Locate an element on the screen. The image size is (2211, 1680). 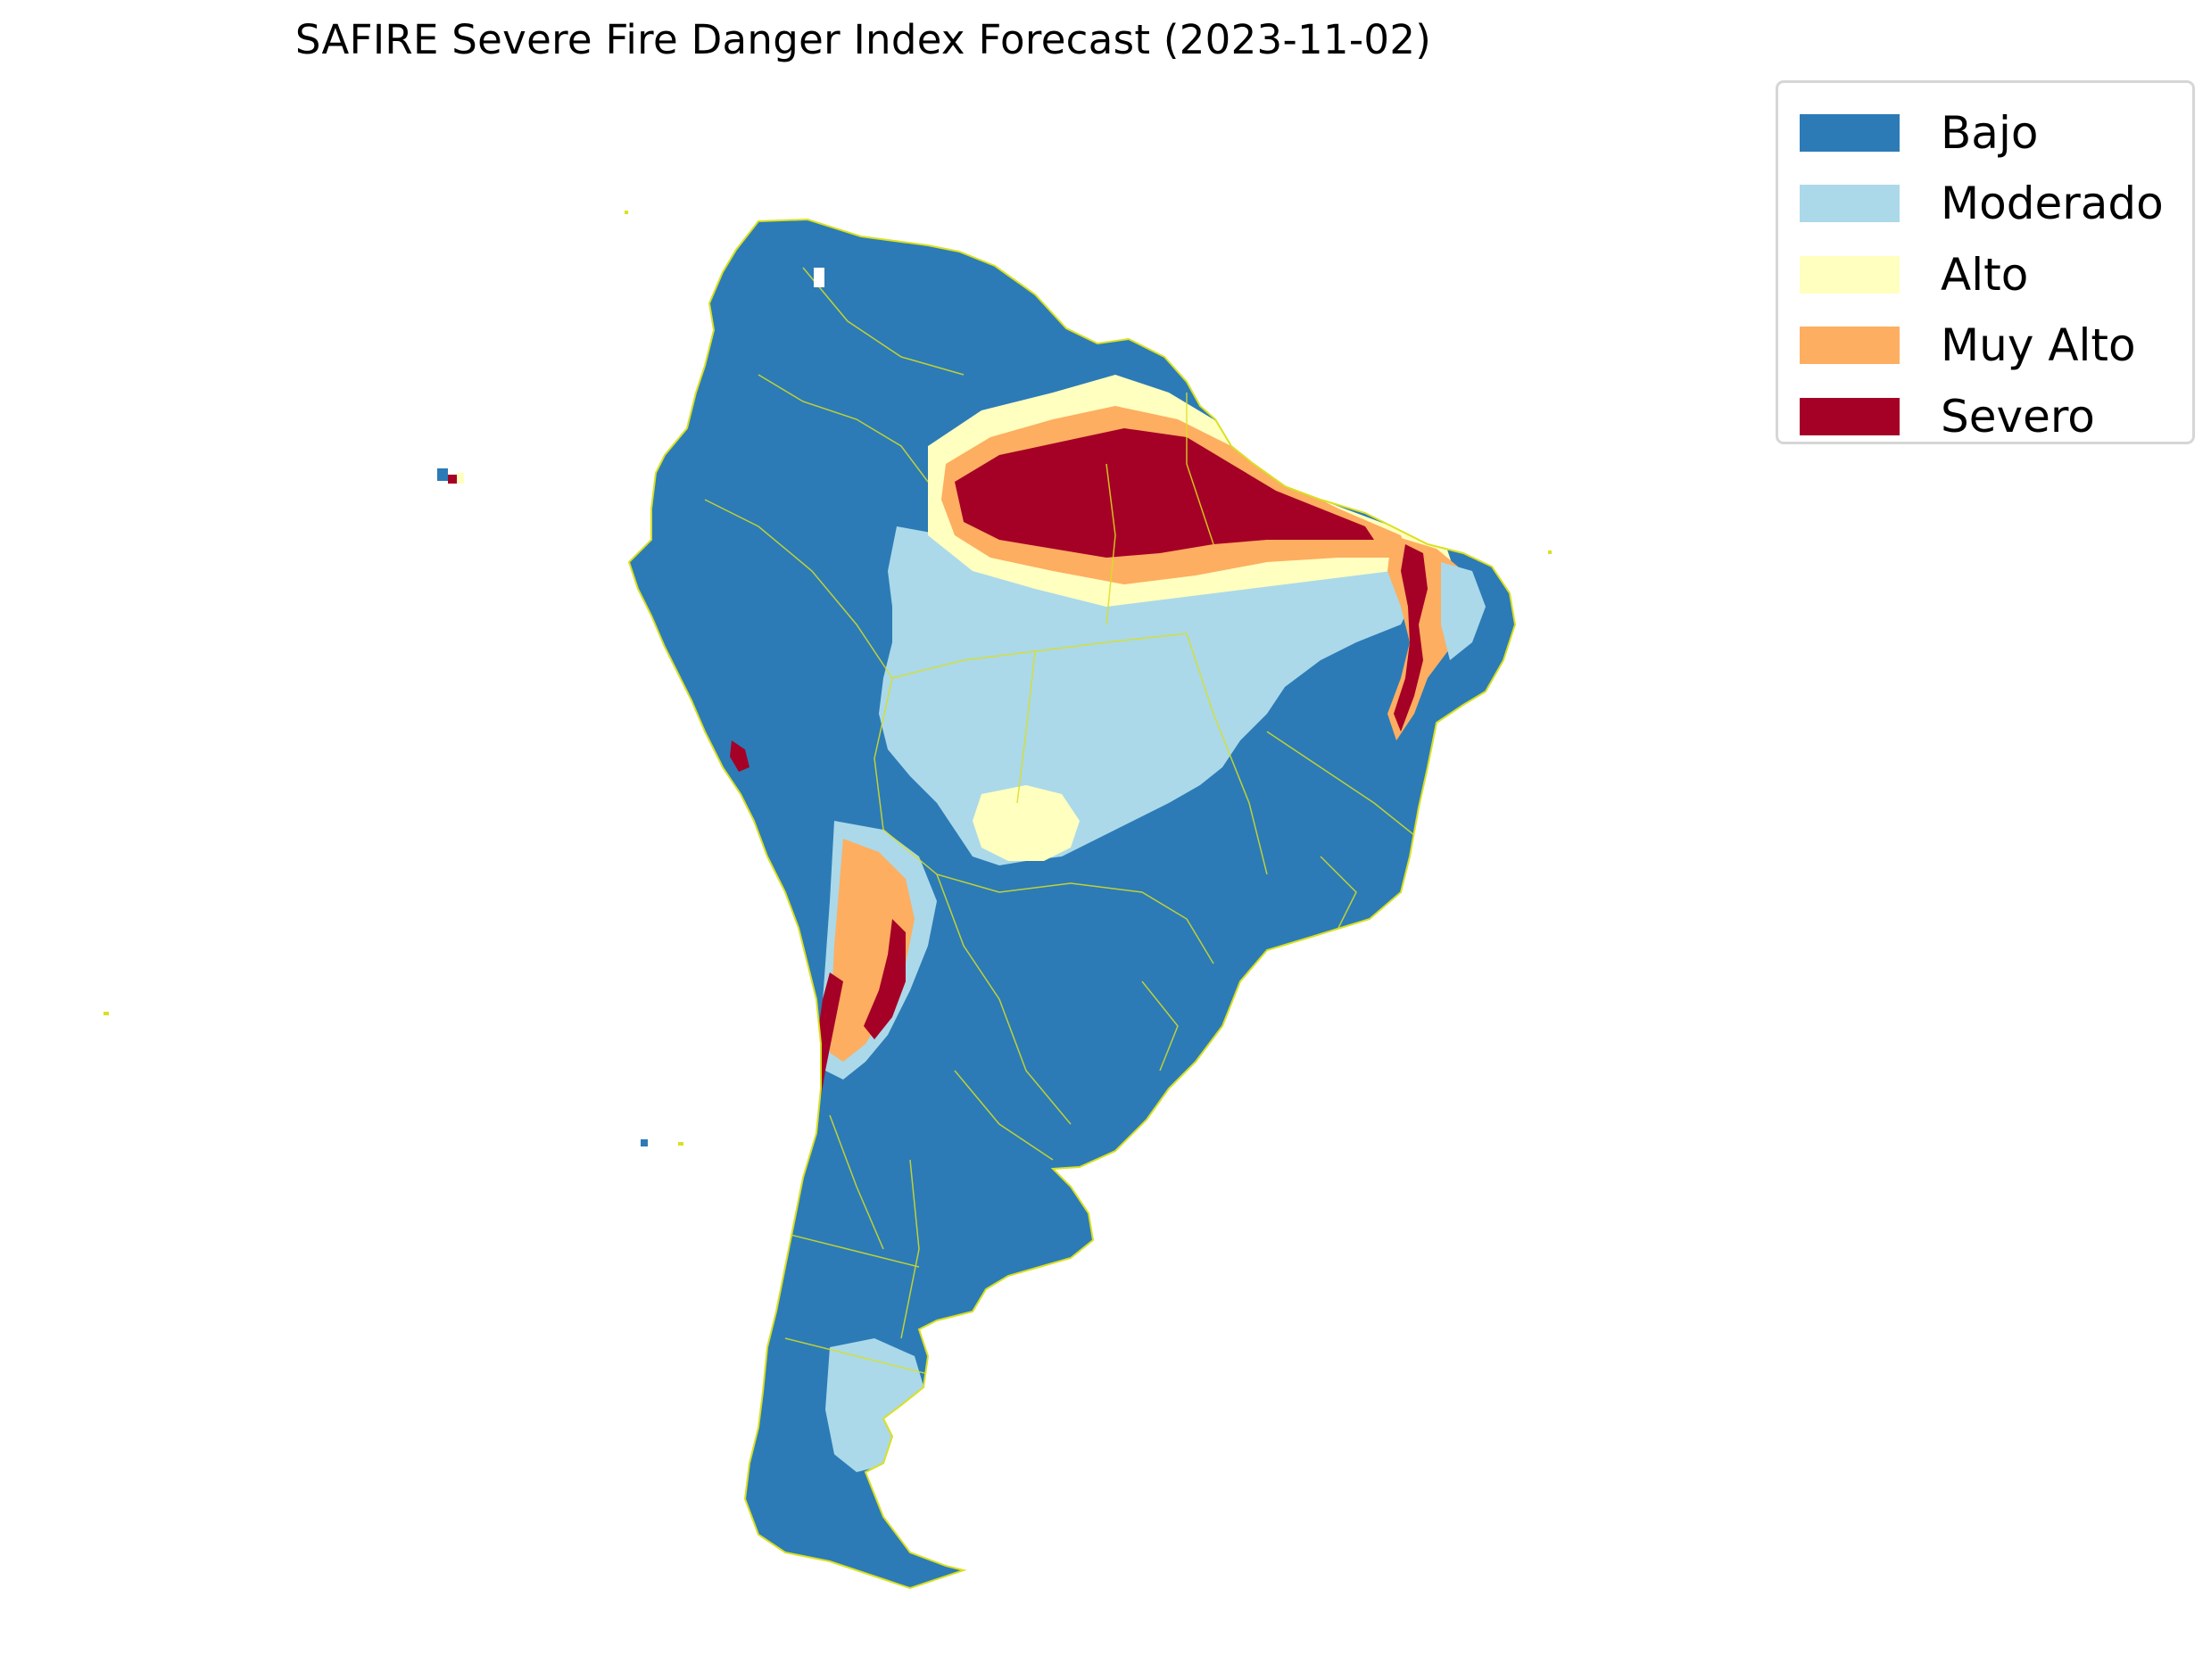
zone-moderado-central is located at coordinates (1149, 695).